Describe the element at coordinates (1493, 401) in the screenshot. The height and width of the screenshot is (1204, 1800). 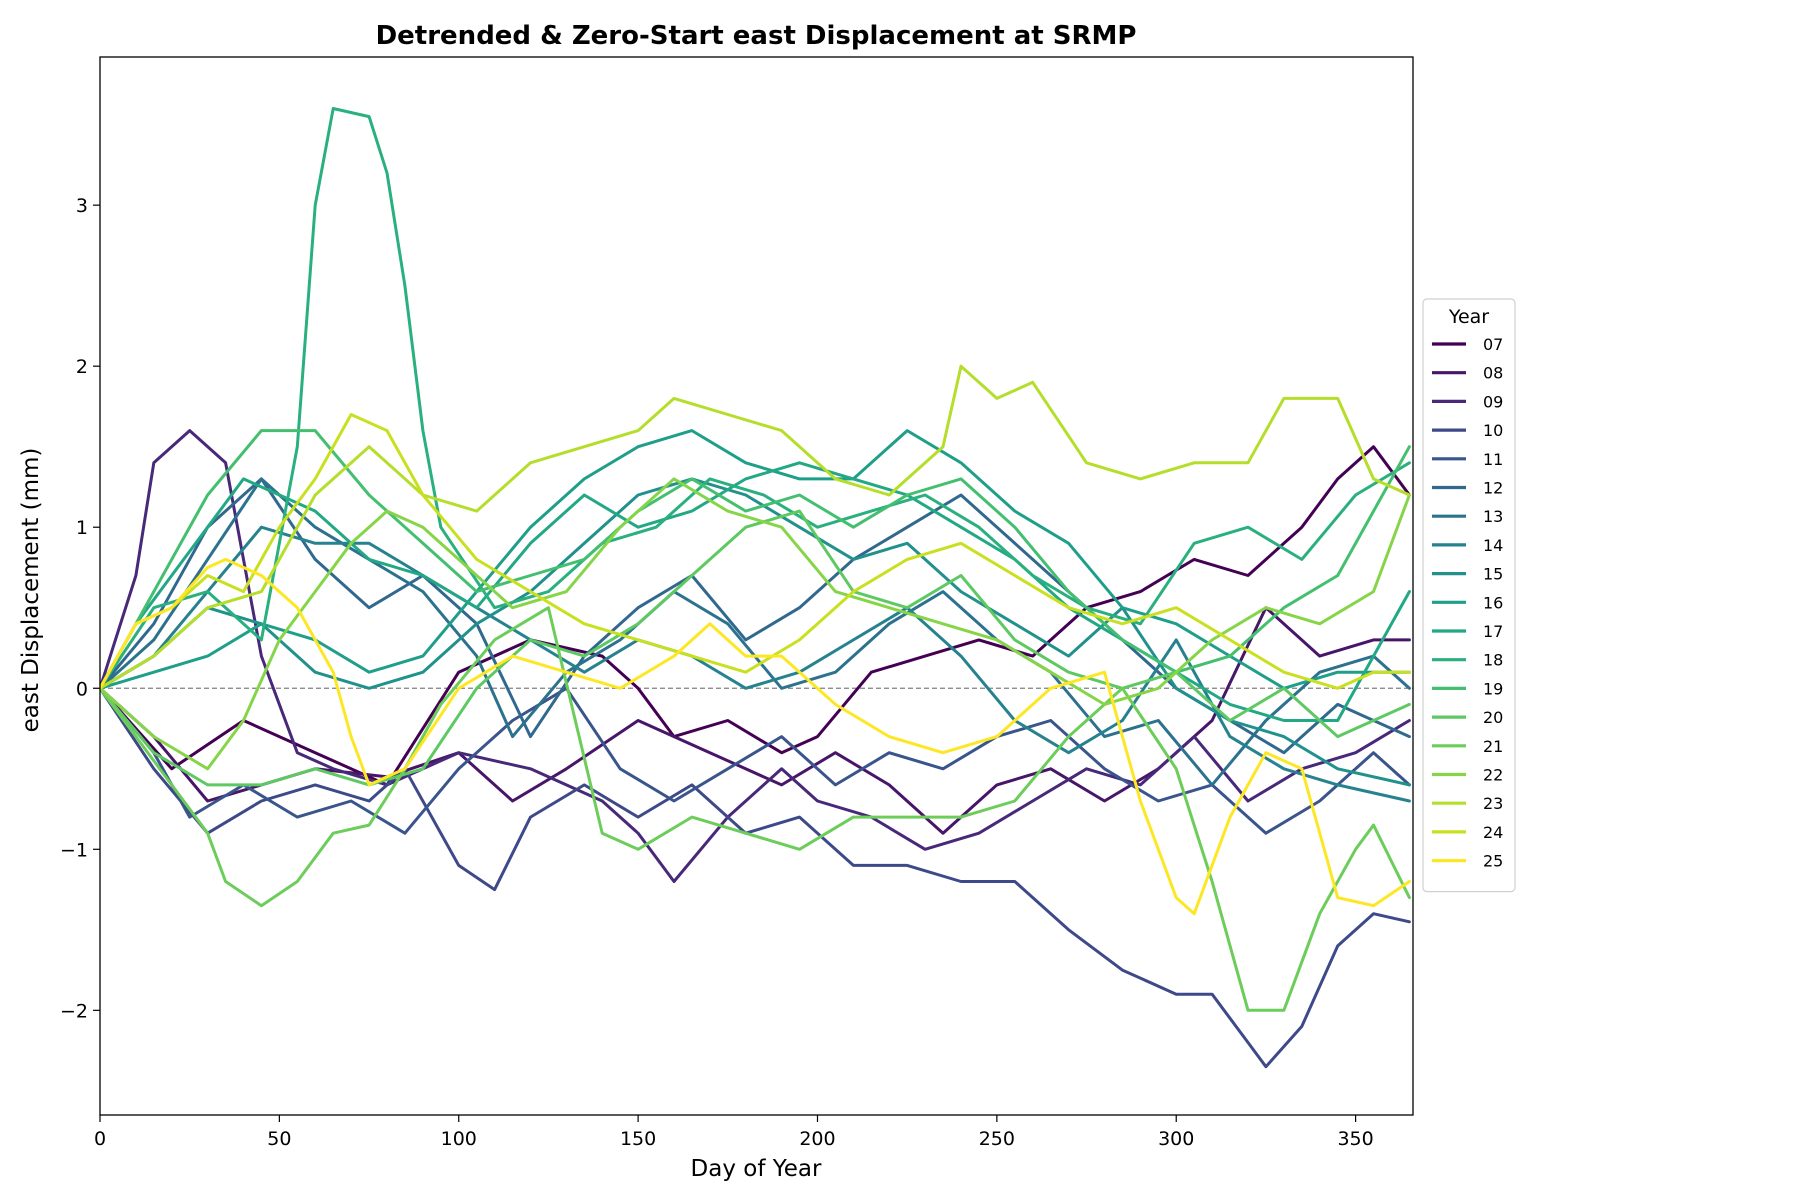
I see `legend-label-09: 09` at that location.